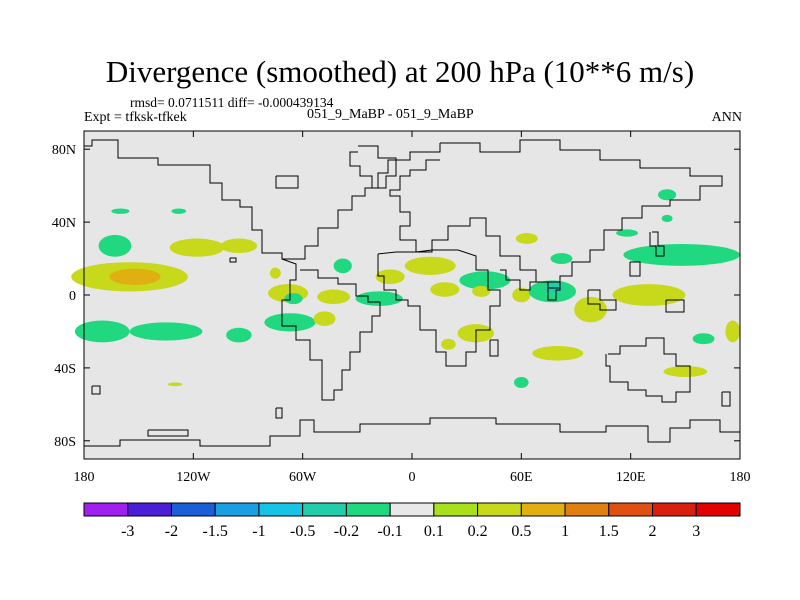 The width and height of the screenshot is (800, 600). I want to click on coastline-japan, so click(657, 244).